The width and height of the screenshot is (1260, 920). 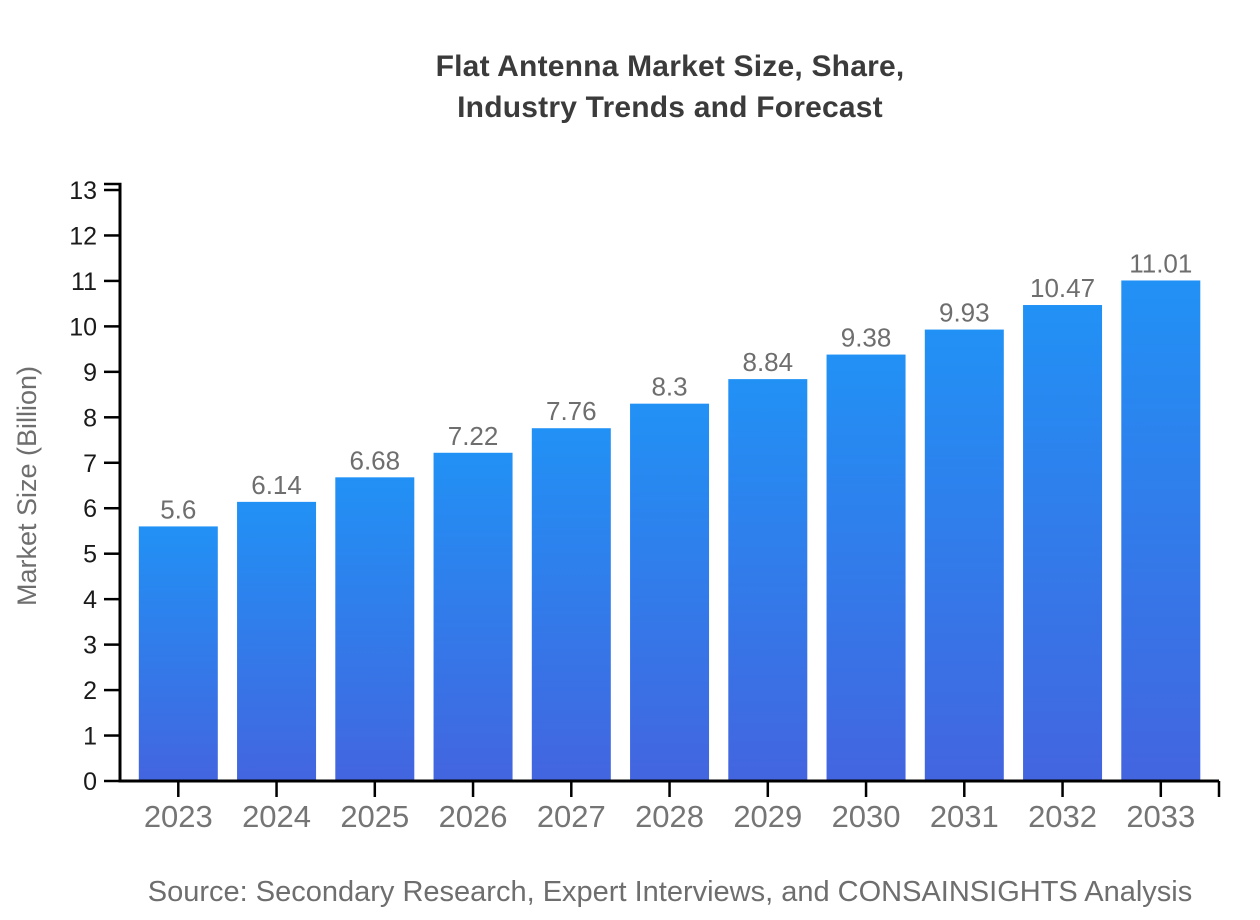 I want to click on y-tick-label: 8, so click(x=90, y=418).